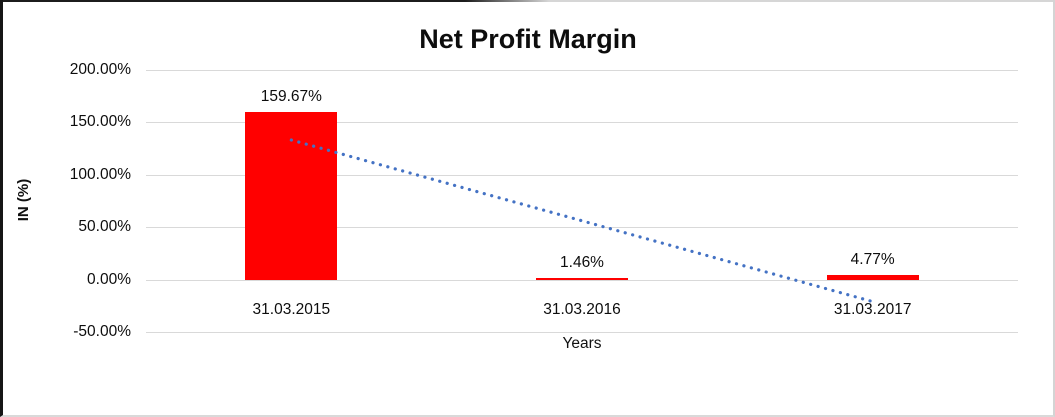 The height and width of the screenshot is (417, 1055). What do you see at coordinates (291, 309) in the screenshot?
I see `x-axis-category-label: 31.03.2015` at bounding box center [291, 309].